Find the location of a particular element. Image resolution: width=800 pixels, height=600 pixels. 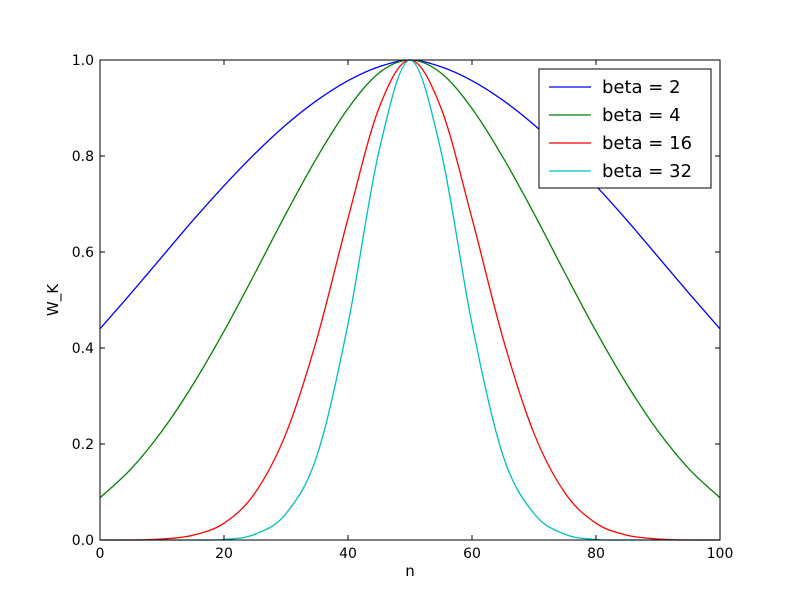

legend-box is located at coordinates (625, 128).